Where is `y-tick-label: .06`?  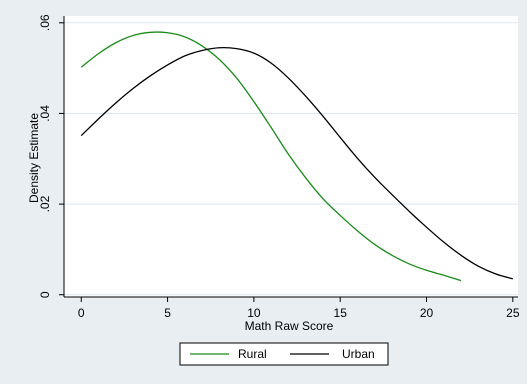
y-tick-label: .06 is located at coordinates (45, 22).